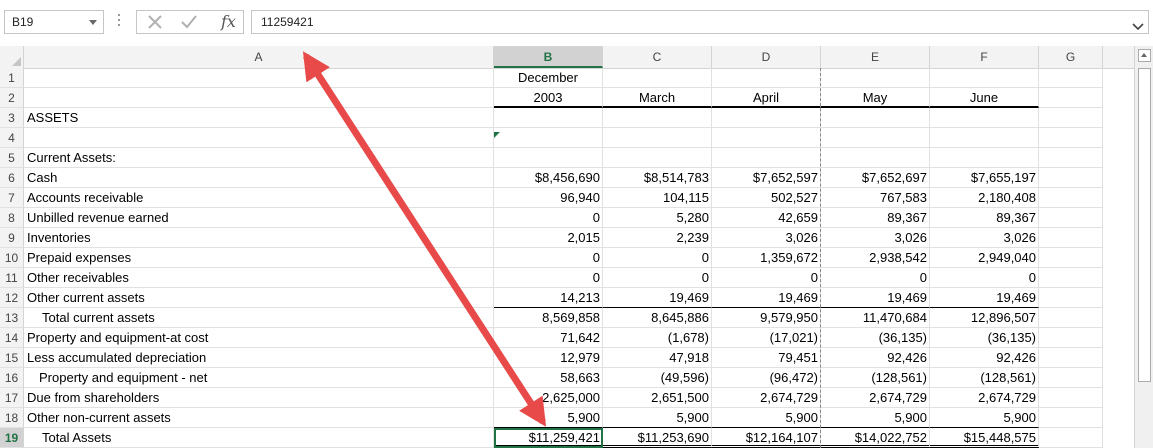 The image size is (1153, 448). What do you see at coordinates (875, 258) in the screenshot?
I see `cell-e-10: 2,938,542` at bounding box center [875, 258].